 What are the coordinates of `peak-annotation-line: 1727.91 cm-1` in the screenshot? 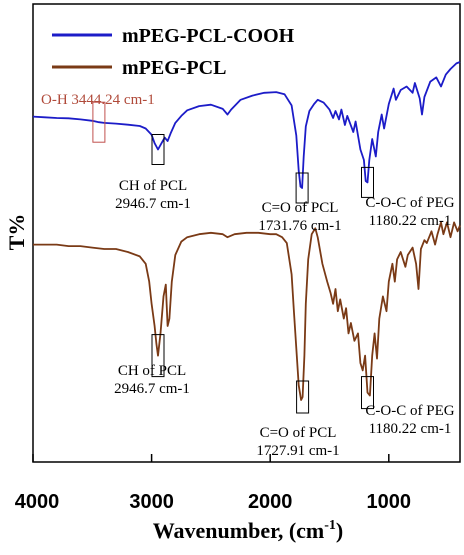 It's located at (297, 451).